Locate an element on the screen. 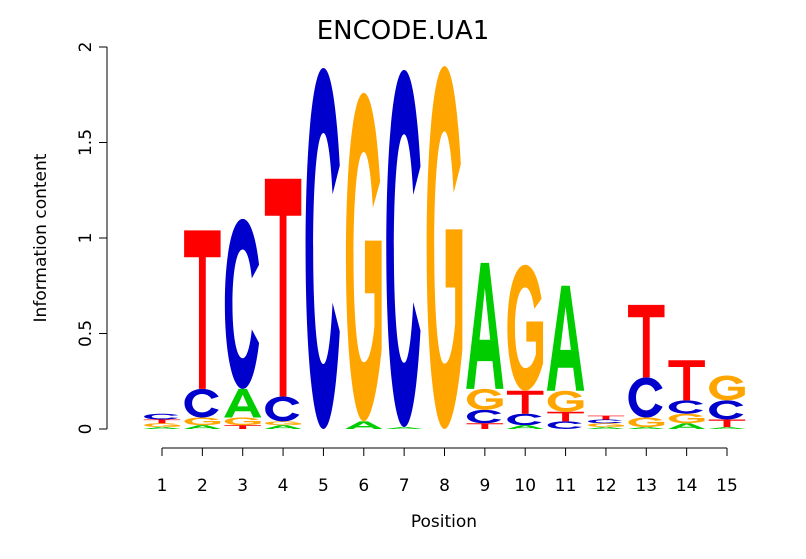 The width and height of the screenshot is (806, 559). x-tick-label: 9 is located at coordinates (484, 486).